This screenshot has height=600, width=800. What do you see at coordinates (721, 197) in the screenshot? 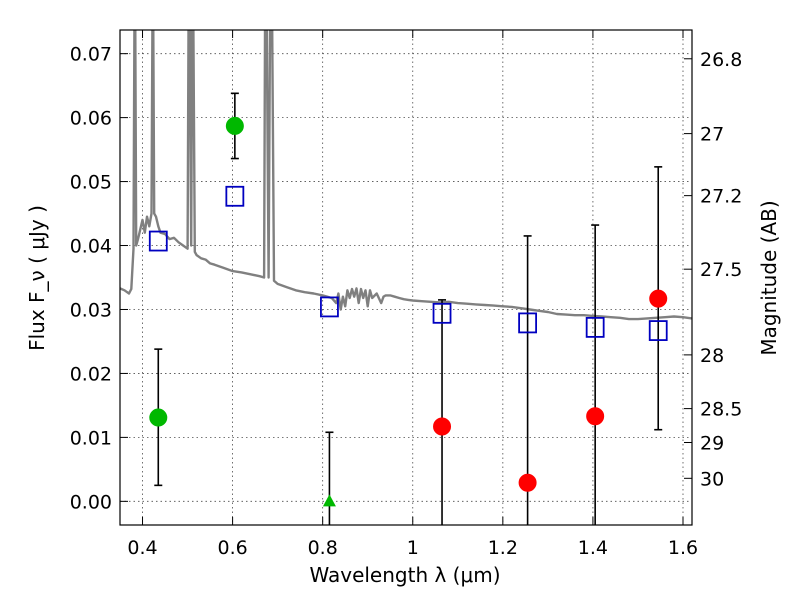
I see `right-tick-label: 27.2` at bounding box center [721, 197].